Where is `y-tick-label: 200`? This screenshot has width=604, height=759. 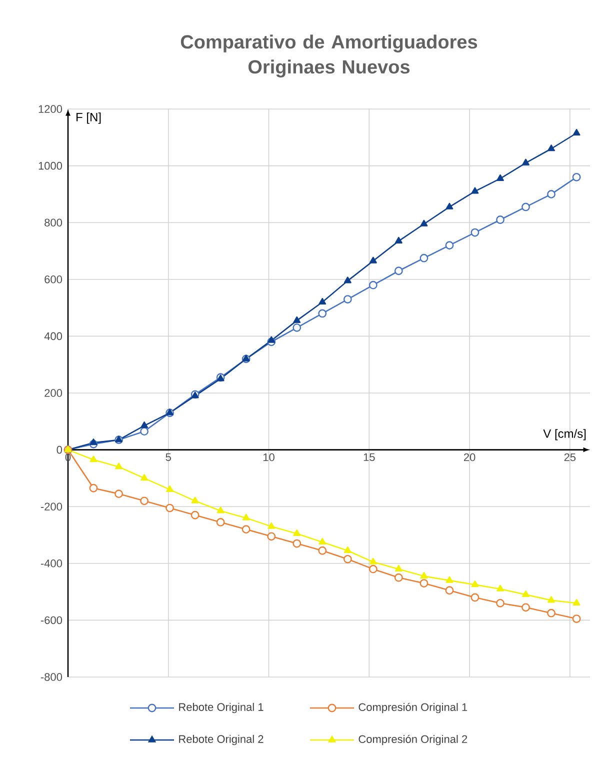 y-tick-label: 200 is located at coordinates (53, 393).